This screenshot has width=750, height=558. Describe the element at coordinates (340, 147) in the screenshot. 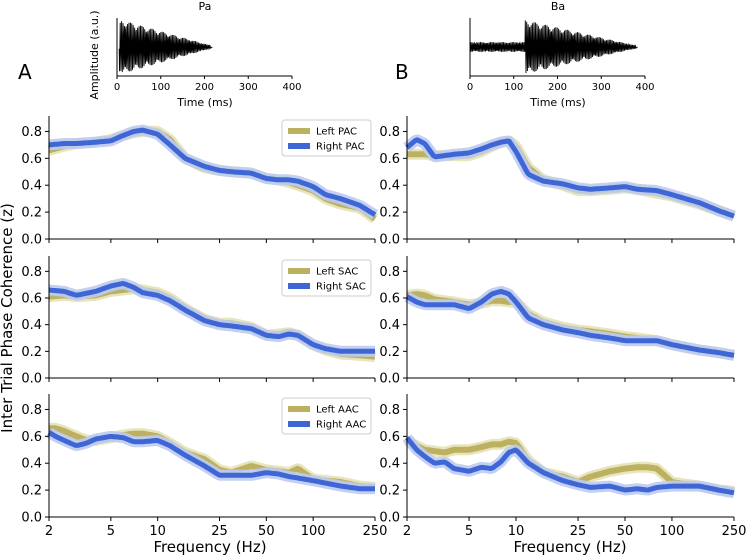

I see `legend-entry-right-pac: Right PAC` at that location.